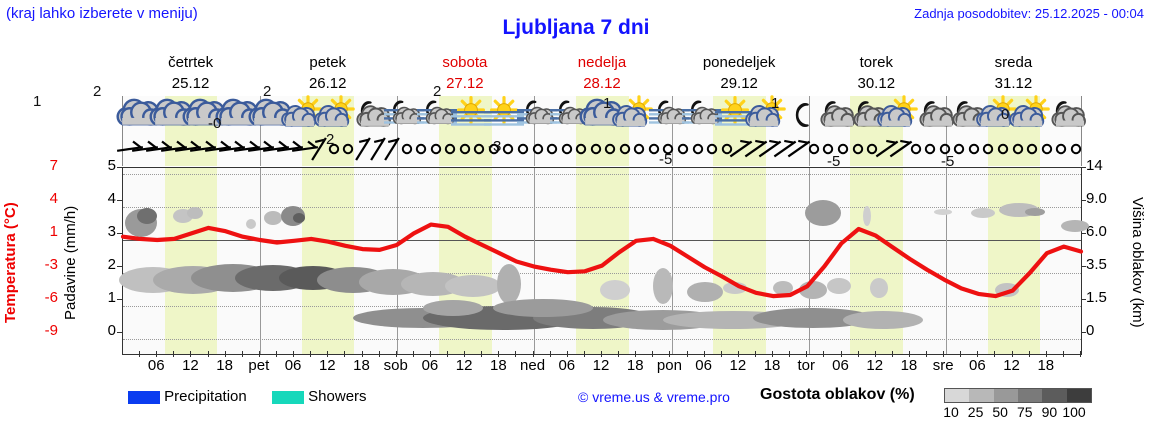 The height and width of the screenshot is (443, 1152). What do you see at coordinates (669, 365) in the screenshot?
I see `time-label-pon: pon` at bounding box center [669, 365].